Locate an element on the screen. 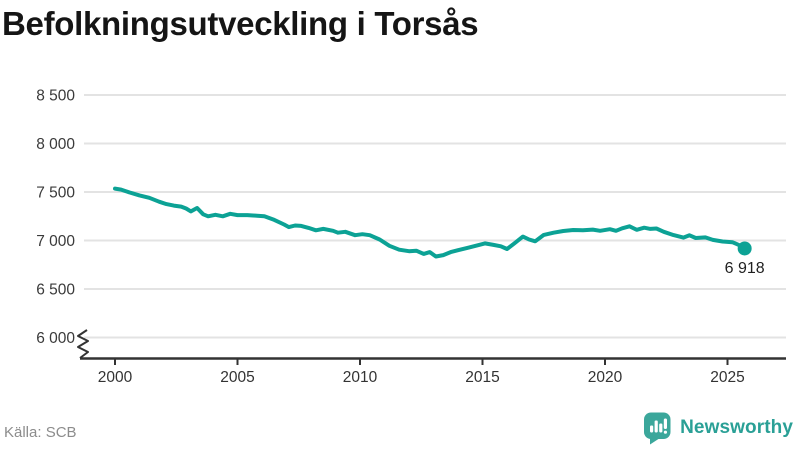 This screenshot has width=800, height=450. last-value-dot is located at coordinates (744, 248).